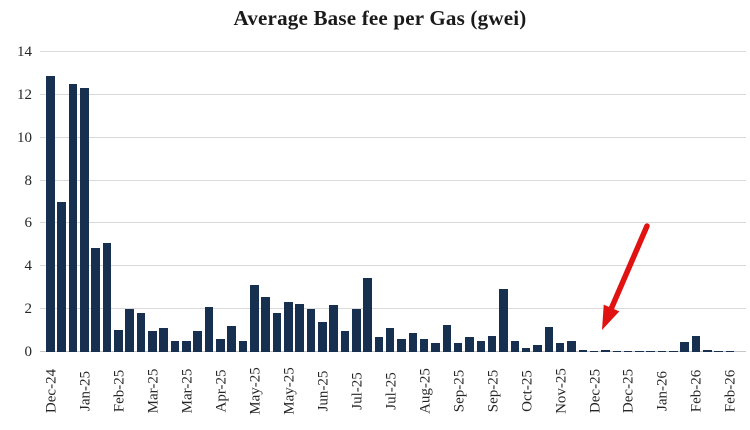 This screenshot has height=430, width=750. I want to click on y-axis-tick-label: 14, so click(24, 52).